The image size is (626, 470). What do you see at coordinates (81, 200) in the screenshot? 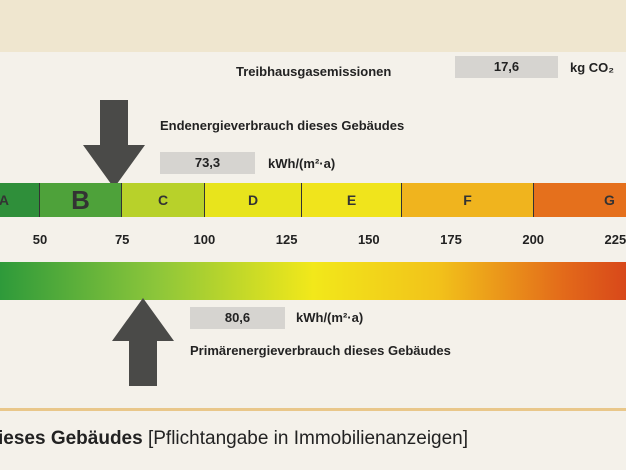
I see `class-segment: B` at bounding box center [81, 200].